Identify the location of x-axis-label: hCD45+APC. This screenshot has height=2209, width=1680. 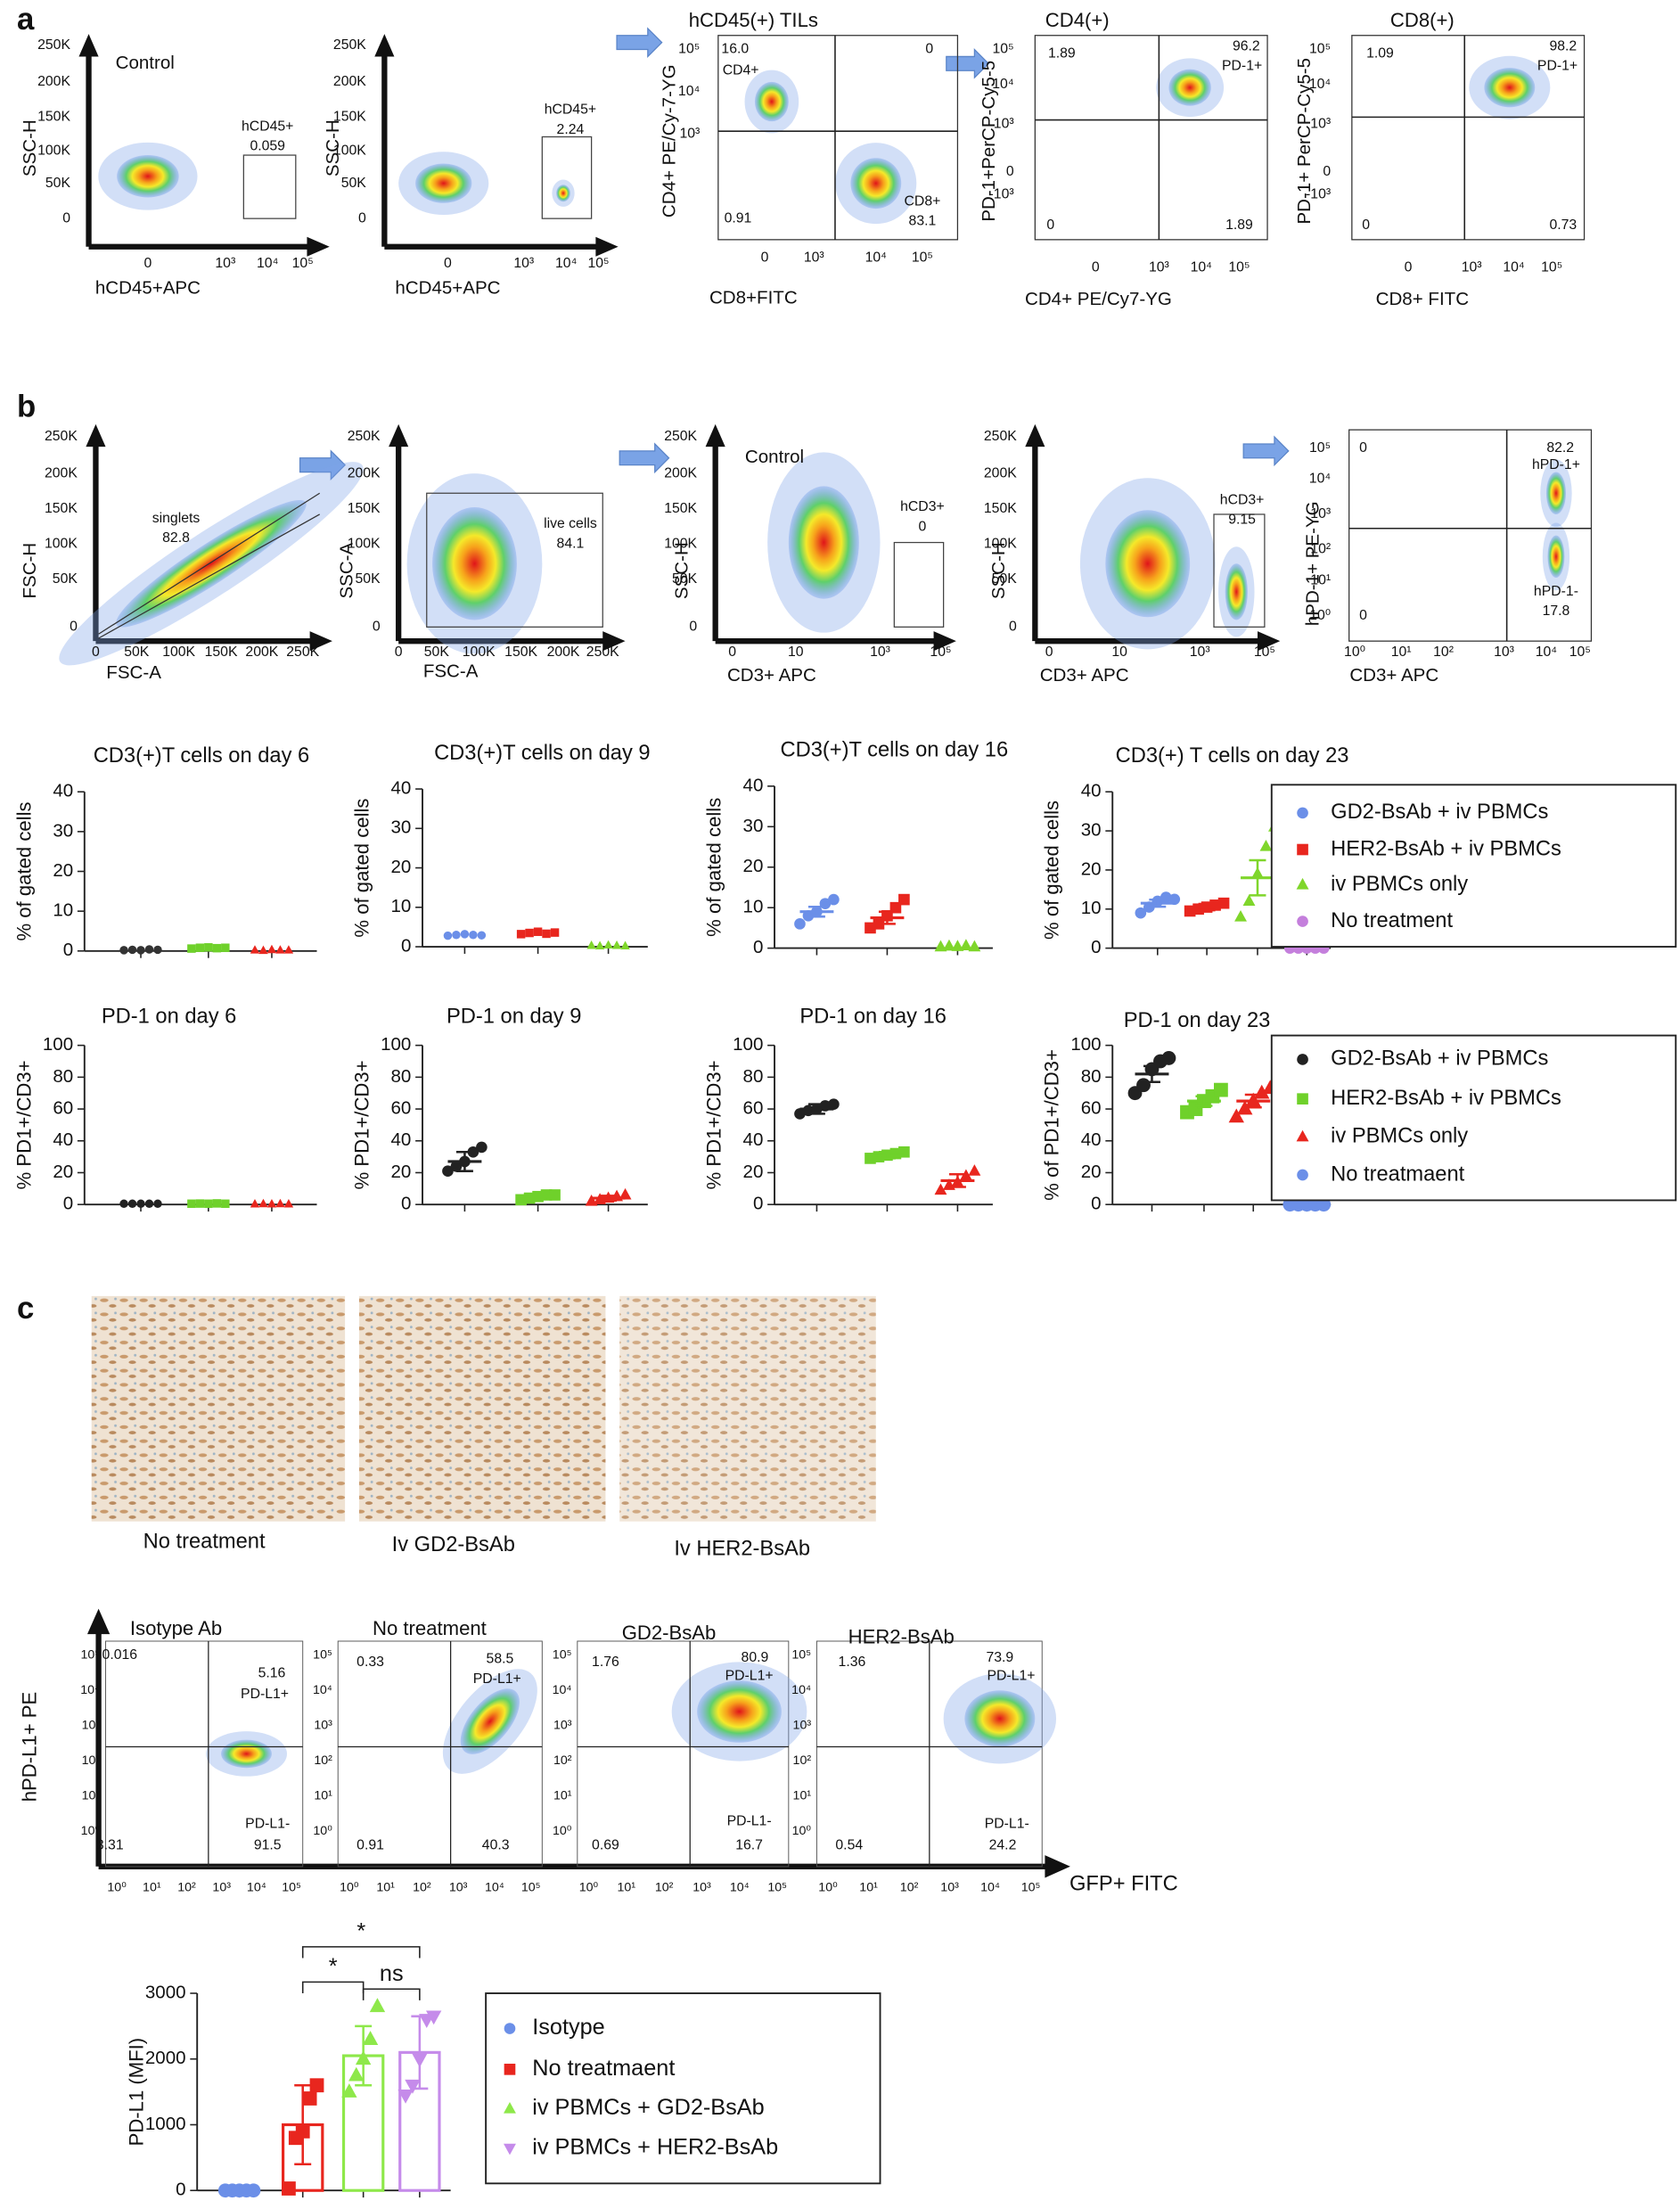
(148, 288).